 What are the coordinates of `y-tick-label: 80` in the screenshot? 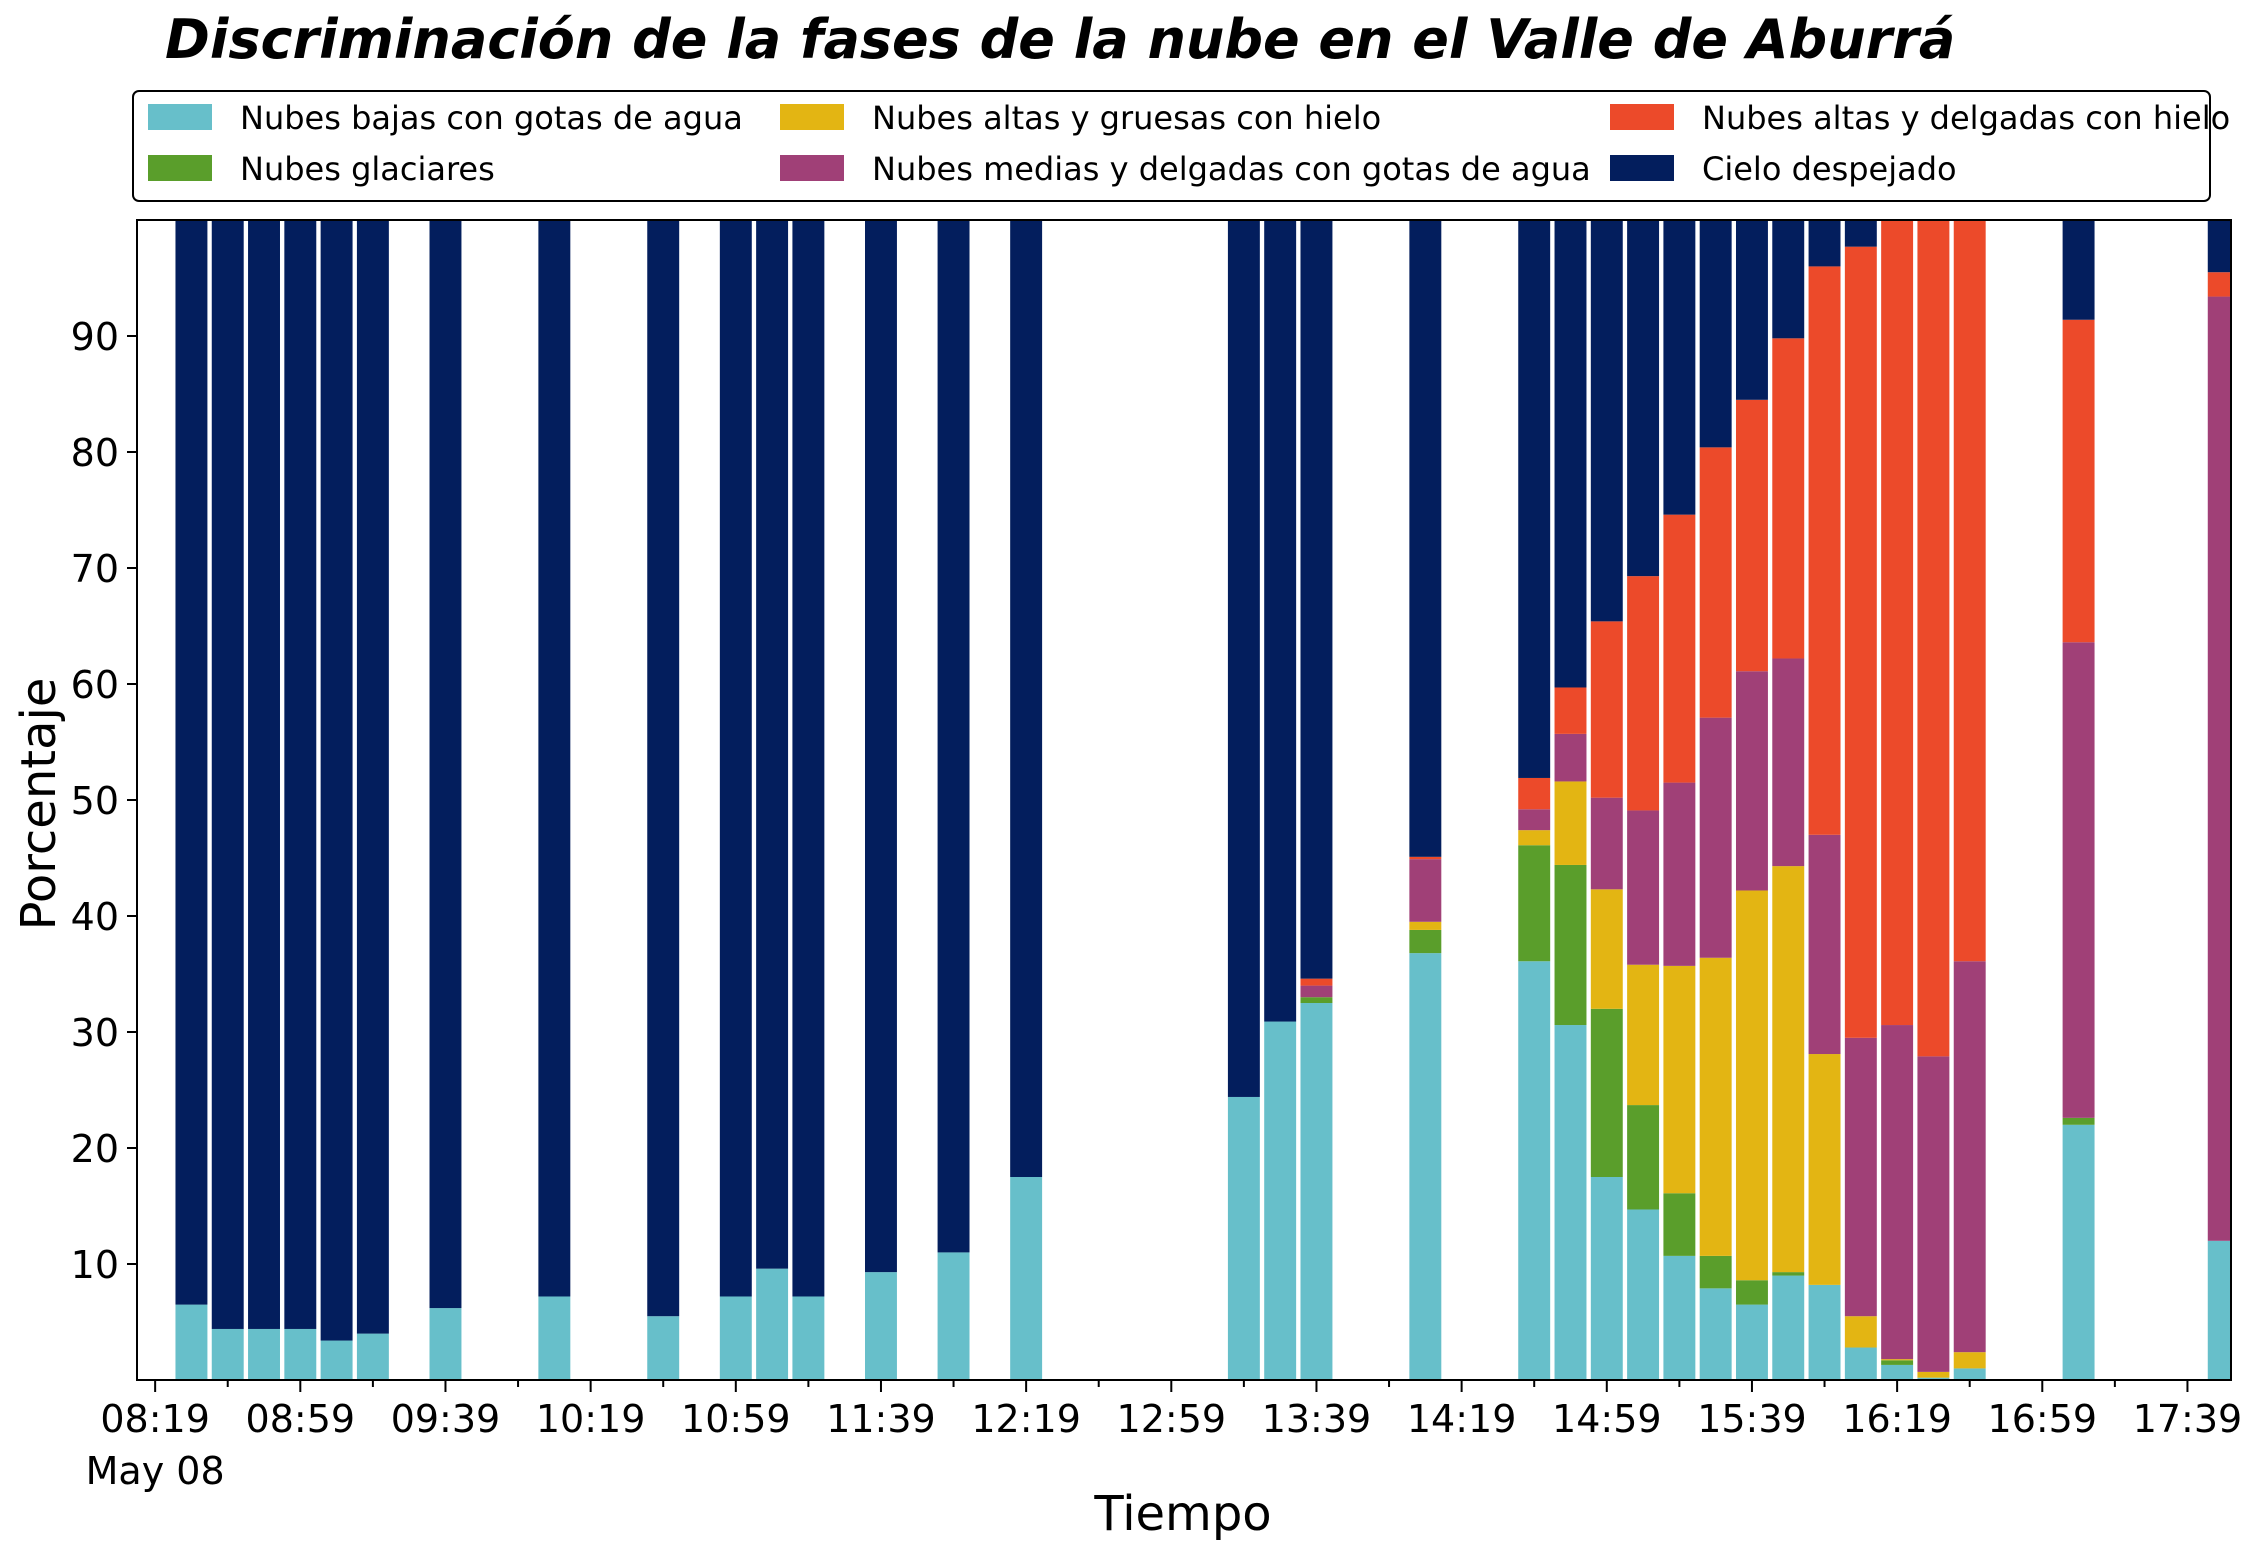 It's located at (95, 453).